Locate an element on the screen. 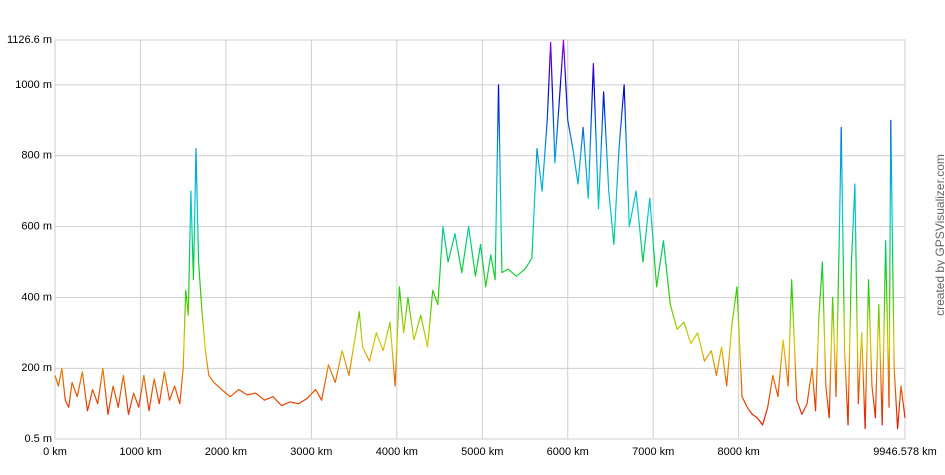 The width and height of the screenshot is (945, 475). y-tick-label: 1000 m is located at coordinates (33, 85).